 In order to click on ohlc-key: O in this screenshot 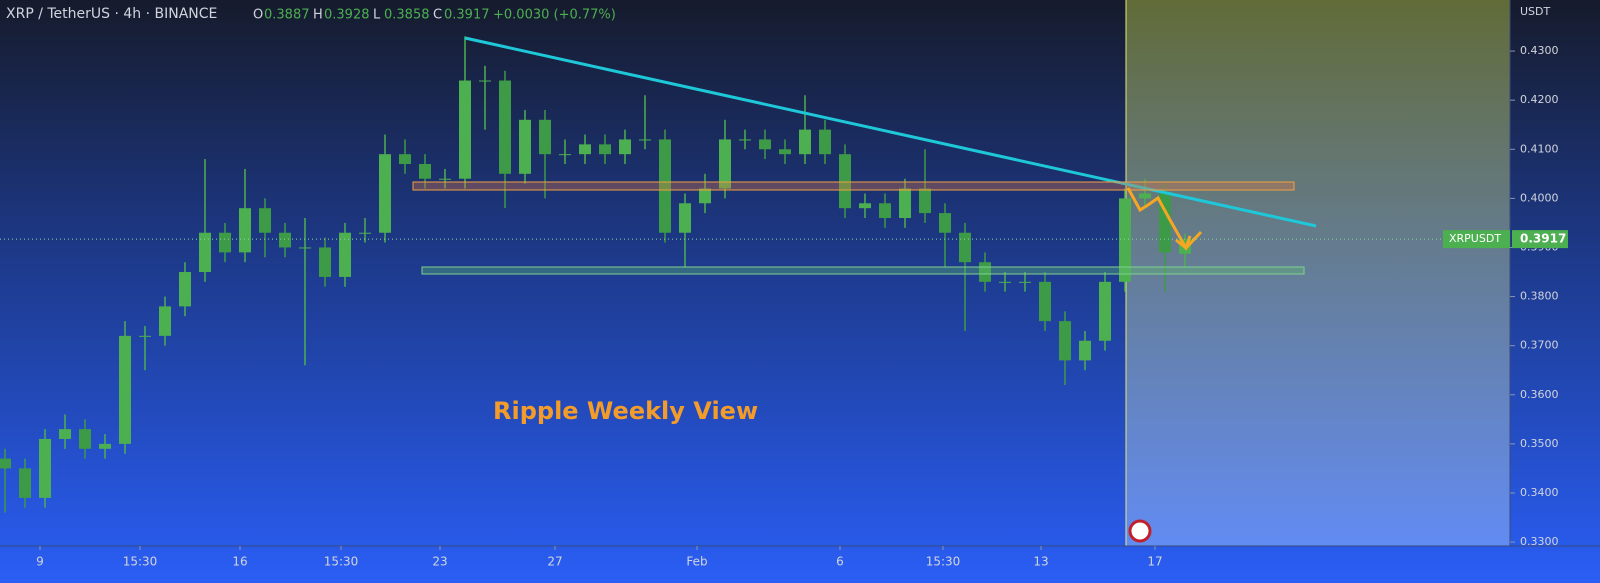, I will do `click(258, 15)`.